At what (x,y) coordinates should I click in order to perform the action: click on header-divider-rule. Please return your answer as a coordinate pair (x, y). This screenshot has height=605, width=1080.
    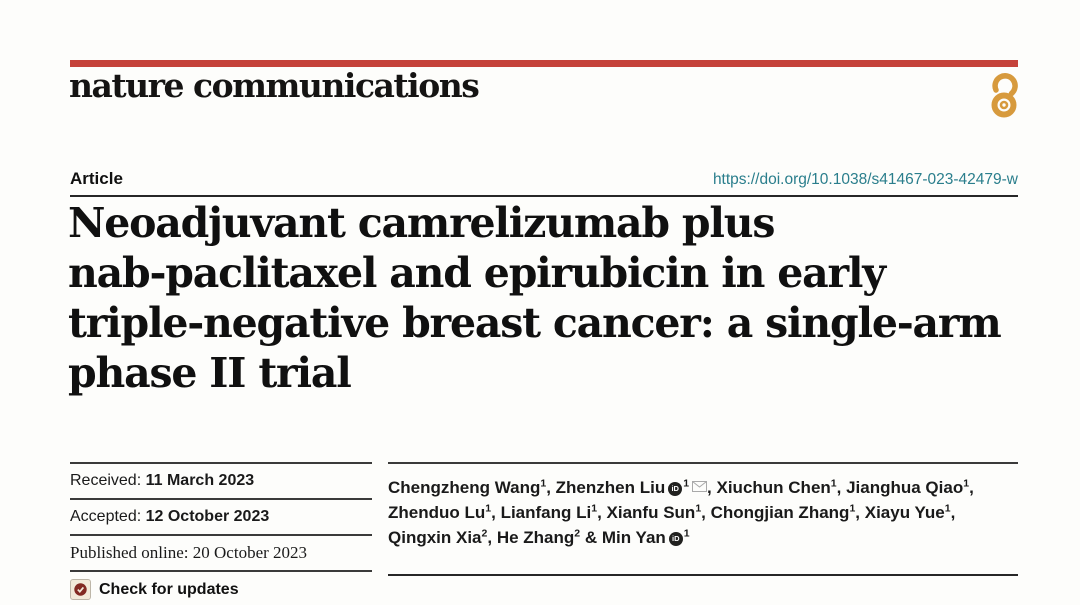
    Looking at the image, I should click on (544, 196).